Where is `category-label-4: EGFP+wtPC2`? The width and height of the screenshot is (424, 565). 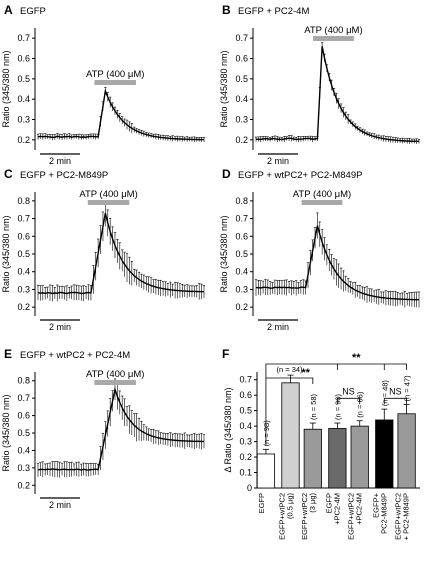 category-label-4: EGFP+wtPC2 is located at coordinates (351, 516).